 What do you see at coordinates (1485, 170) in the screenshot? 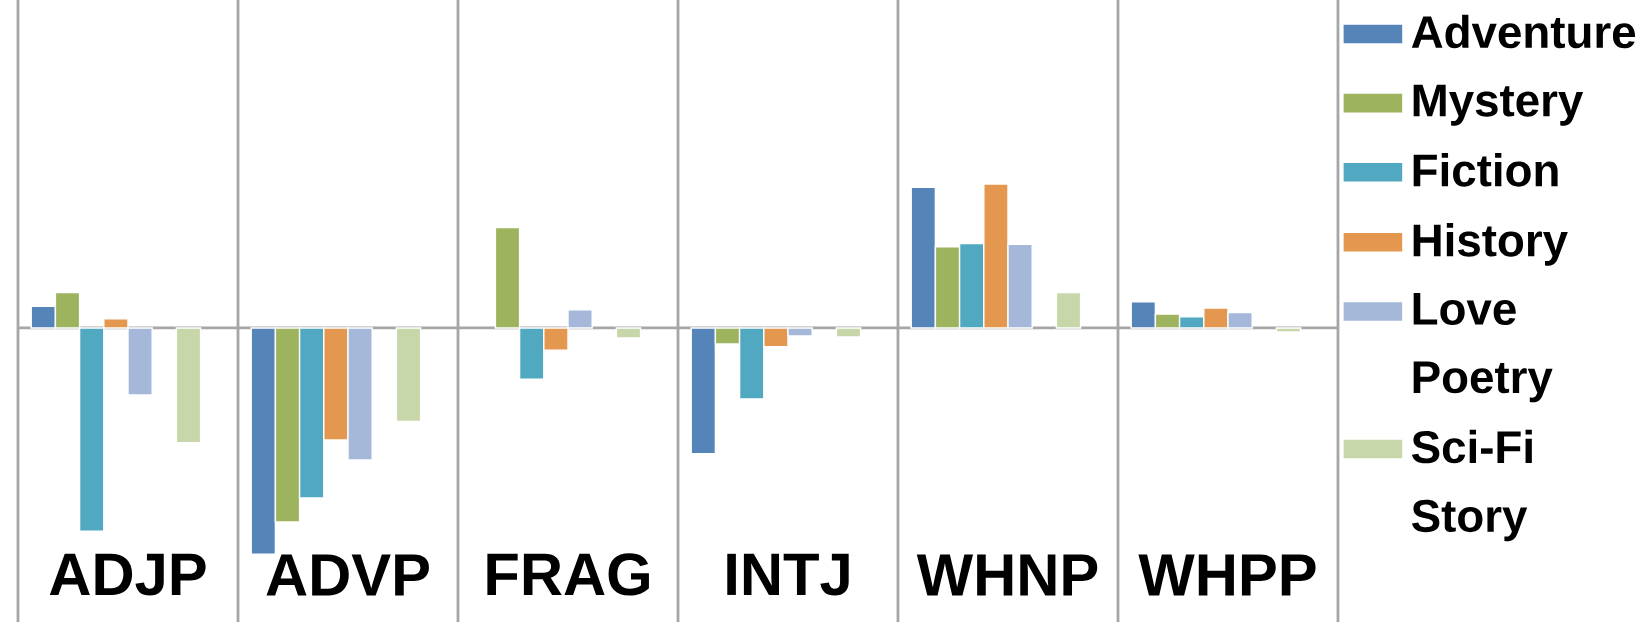
I see `legend-label: Fiction` at bounding box center [1485, 170].